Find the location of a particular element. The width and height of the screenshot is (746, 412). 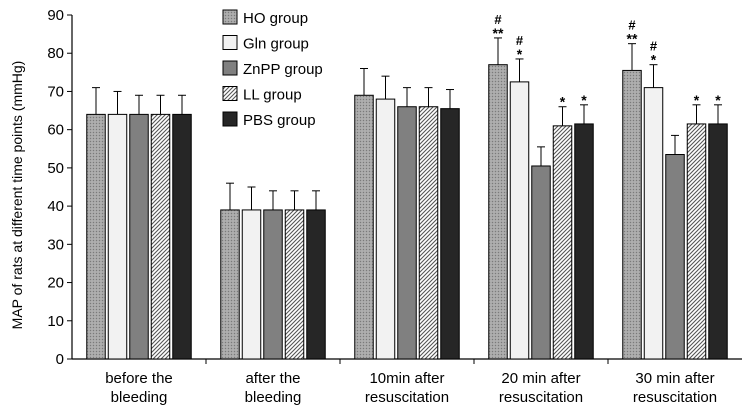

legend-label: HO group is located at coordinates (275, 18).